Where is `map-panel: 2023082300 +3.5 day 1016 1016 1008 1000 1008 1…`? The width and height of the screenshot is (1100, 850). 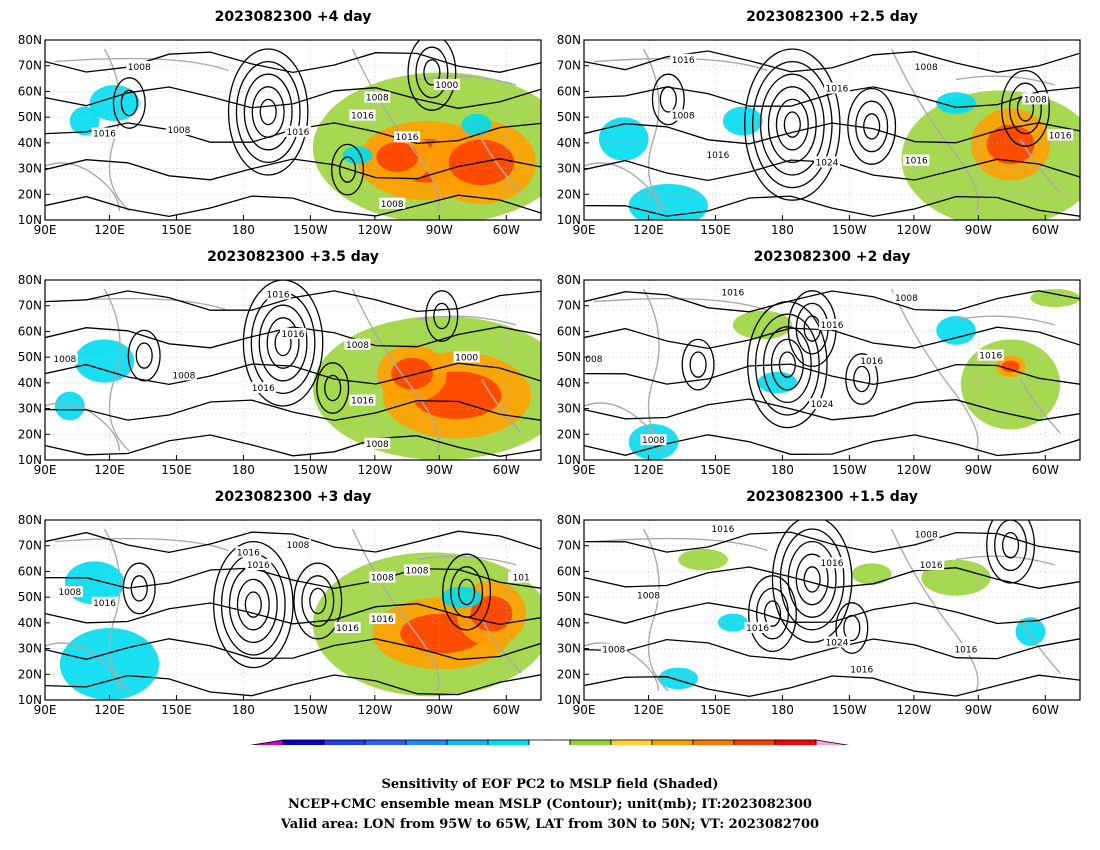 map-panel: 2023082300 +3.5 day 1016 1016 1008 1000 1008 1… is located at coordinates (280, 363).